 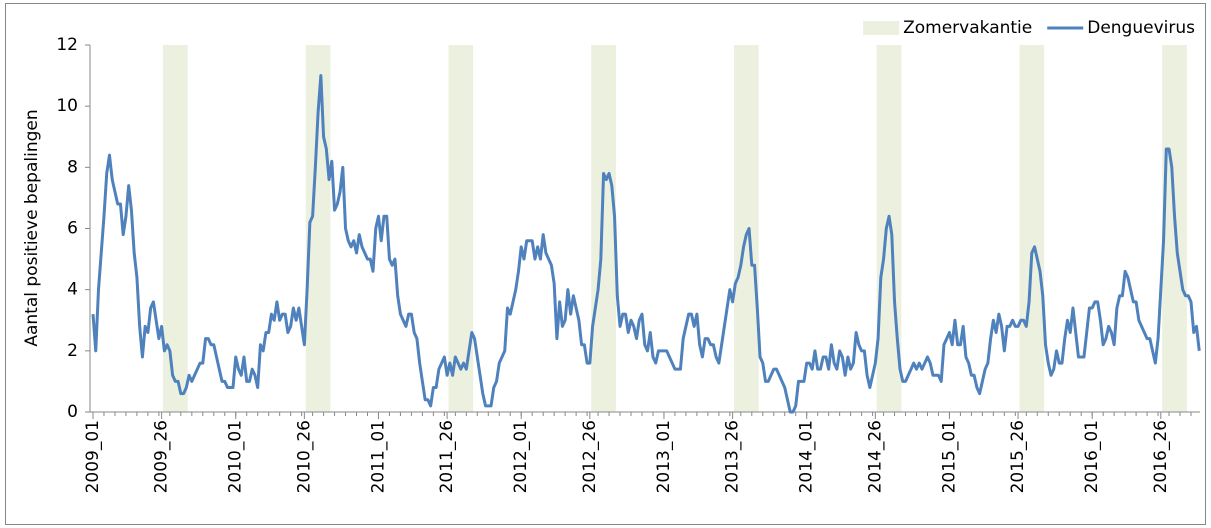 I want to click on y-tick-label: 12, so click(x=67, y=45).